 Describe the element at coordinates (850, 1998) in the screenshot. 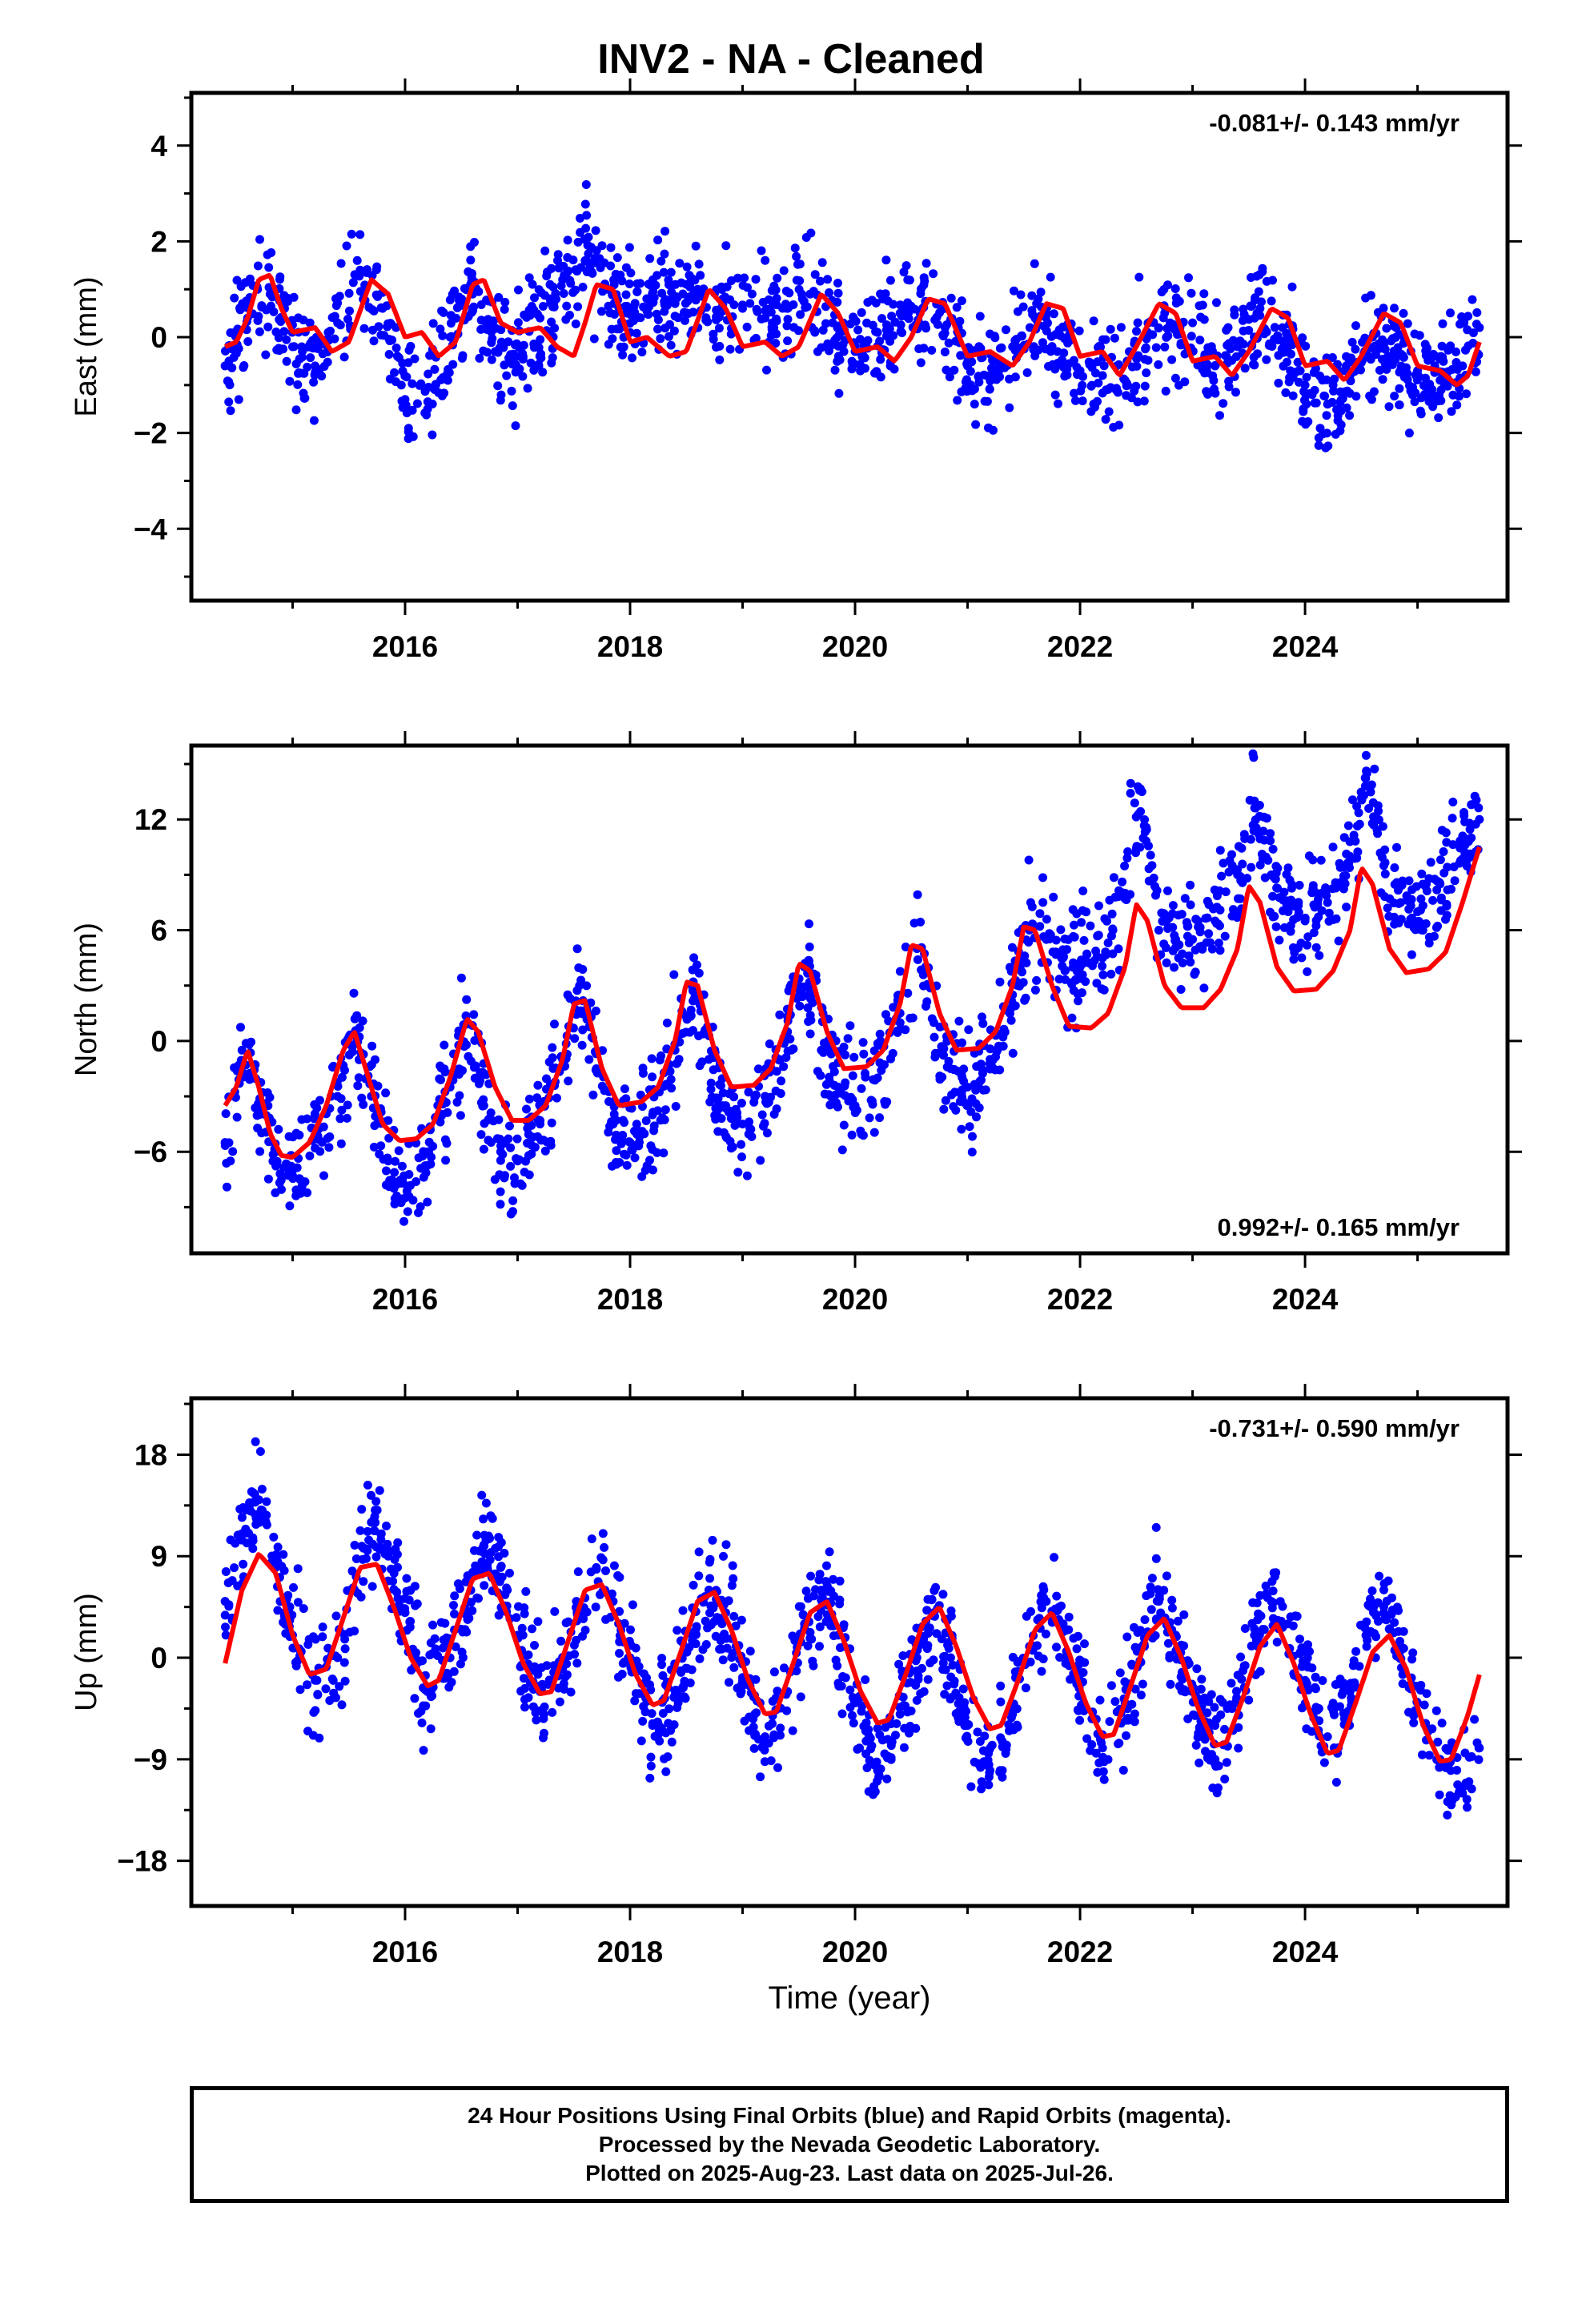

I see `up-xlabel: Time (year)` at that location.